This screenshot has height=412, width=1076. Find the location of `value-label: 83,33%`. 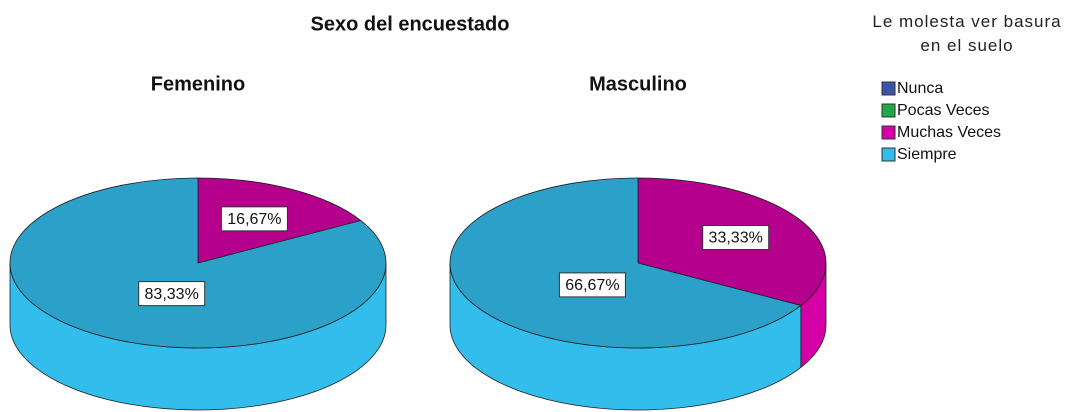

value-label: 83,33% is located at coordinates (172, 294).